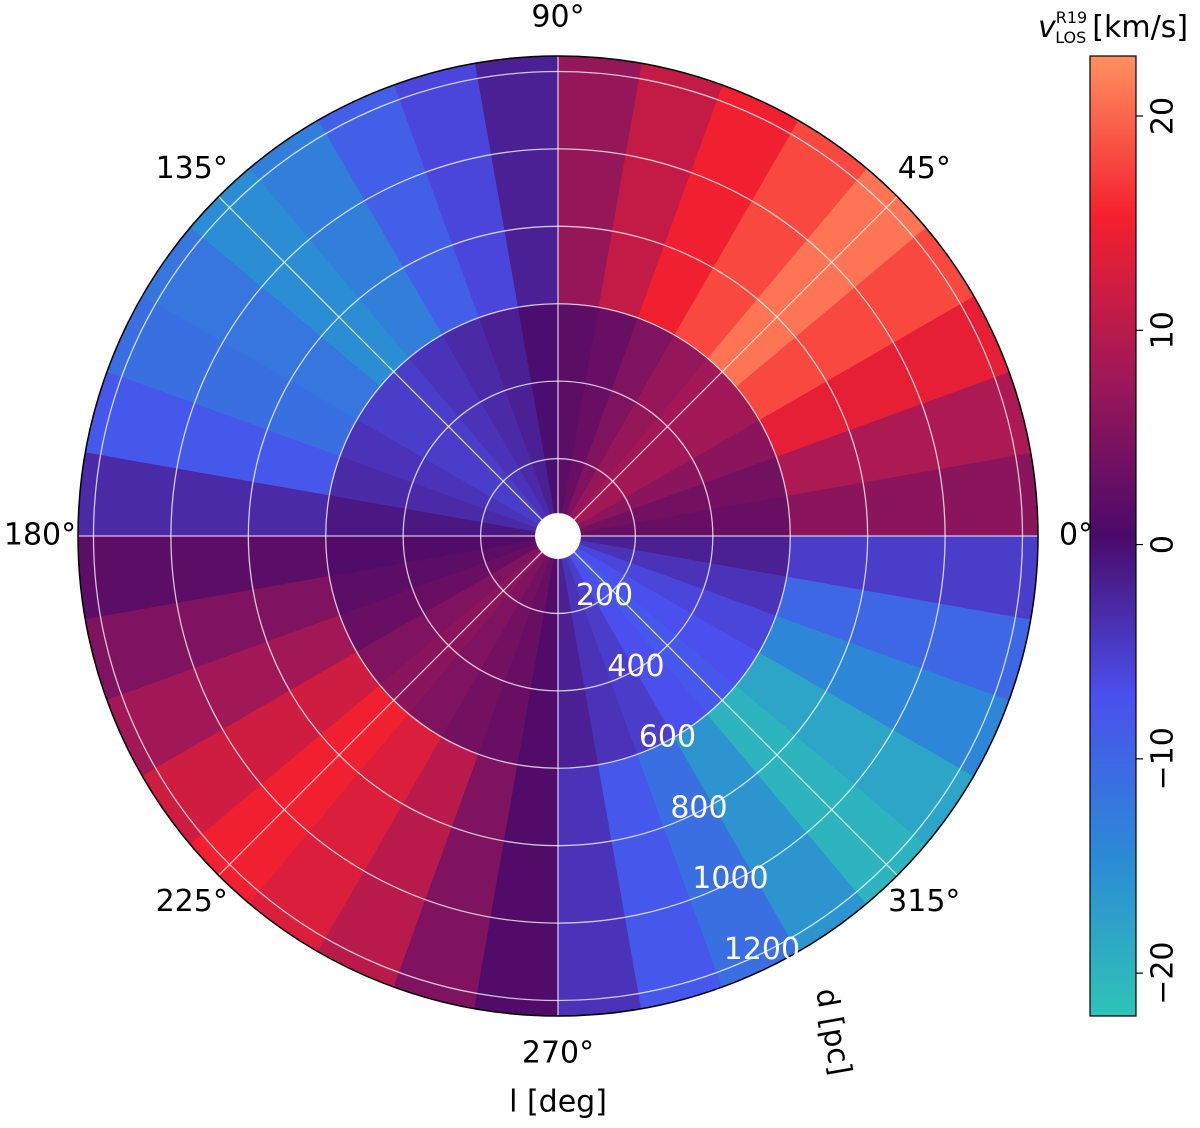 This screenshot has height=1128, width=1200. What do you see at coordinates (924, 901) in the screenshot?
I see `theta-tick-label: 315°` at bounding box center [924, 901].